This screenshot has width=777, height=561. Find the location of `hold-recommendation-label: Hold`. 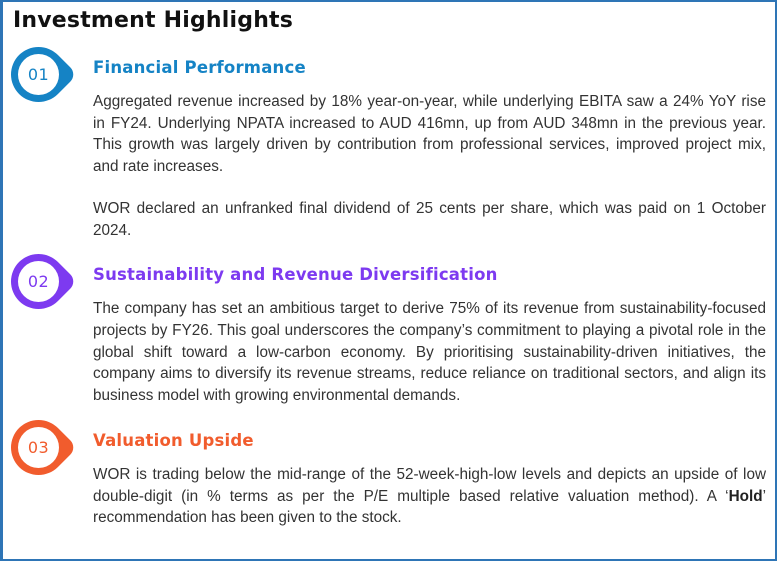

hold-recommendation-label: Hold is located at coordinates (745, 496).